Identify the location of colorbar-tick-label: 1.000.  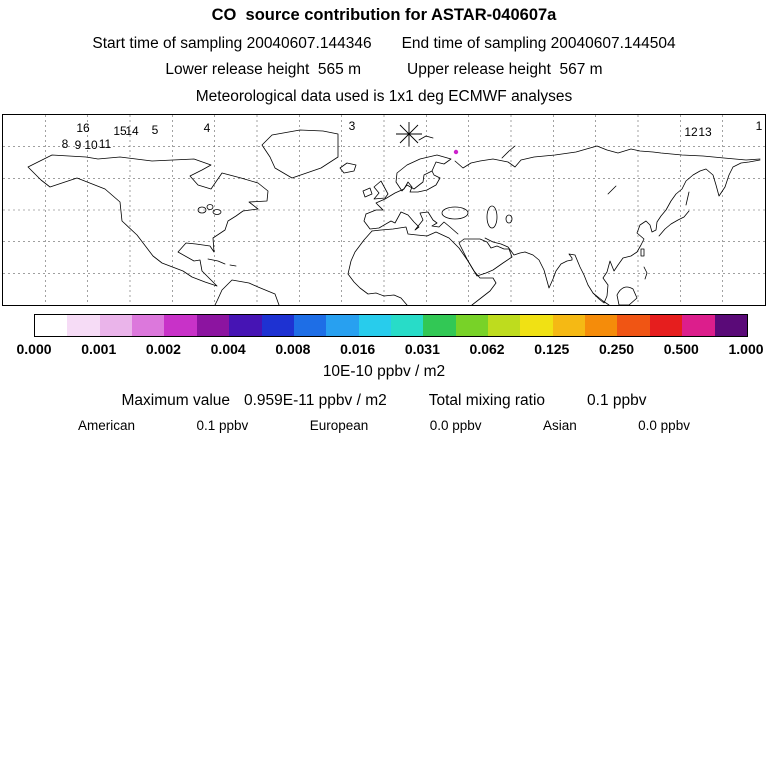
(746, 349).